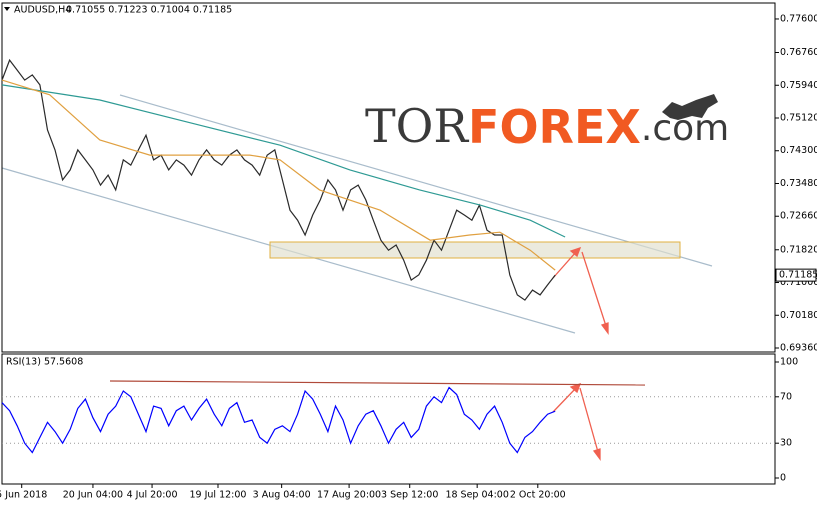 This screenshot has width=817, height=506. Describe the element at coordinates (475, 250) in the screenshot. I see `support-zone` at that location.